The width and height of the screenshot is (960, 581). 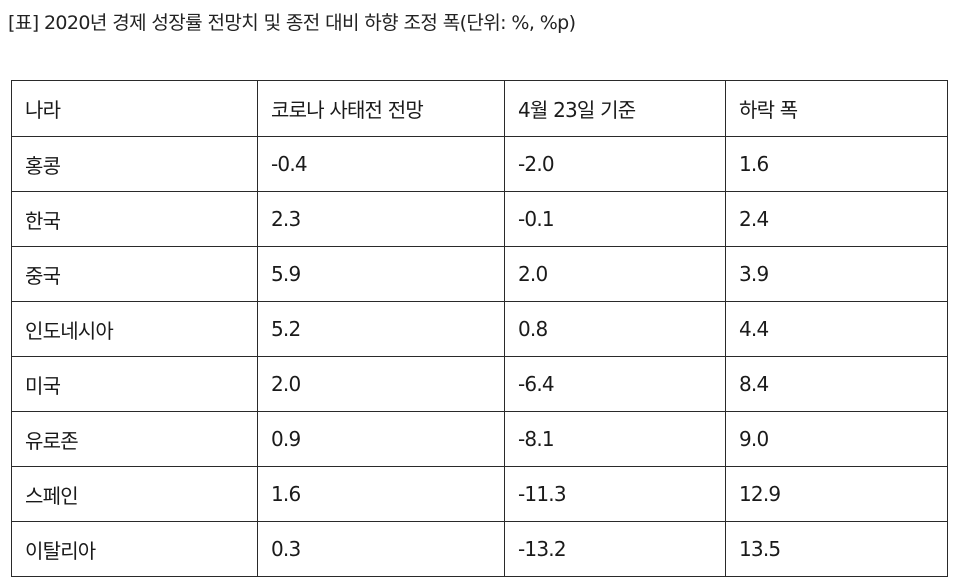 What do you see at coordinates (134, 219) in the screenshot?
I see `cell-country: 한국` at bounding box center [134, 219].